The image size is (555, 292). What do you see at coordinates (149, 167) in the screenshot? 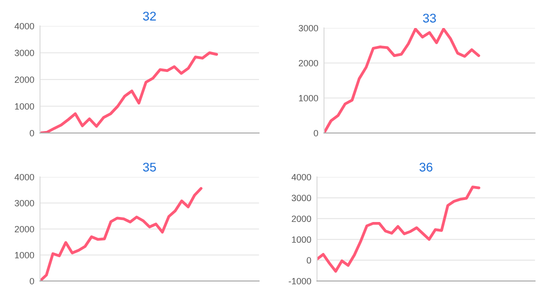
I see `chart-title: 35` at bounding box center [149, 167].